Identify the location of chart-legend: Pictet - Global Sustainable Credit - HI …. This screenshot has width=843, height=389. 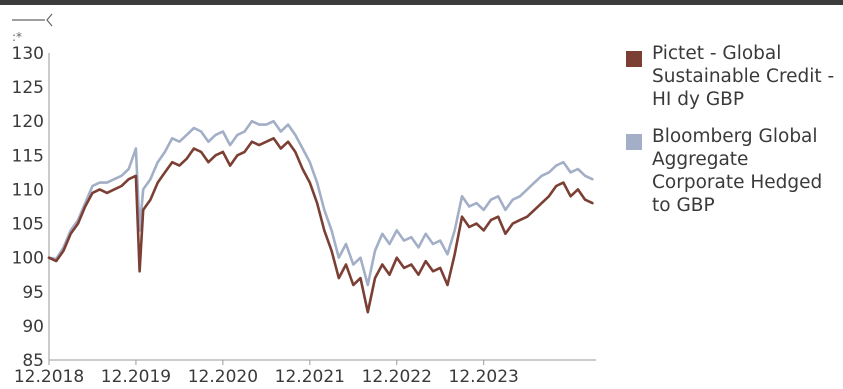
(733, 136).